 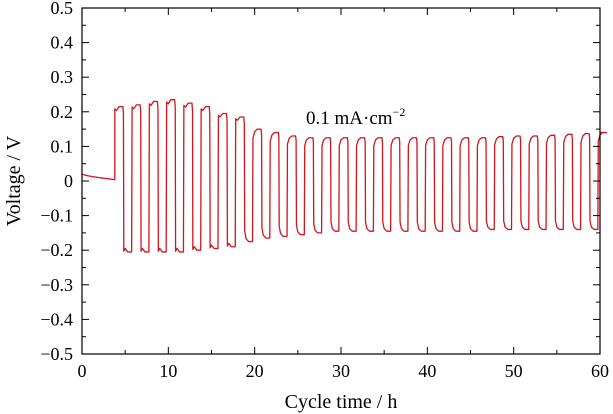 What do you see at coordinates (82, 371) in the screenshot?
I see `x-tick-label: 0` at bounding box center [82, 371].